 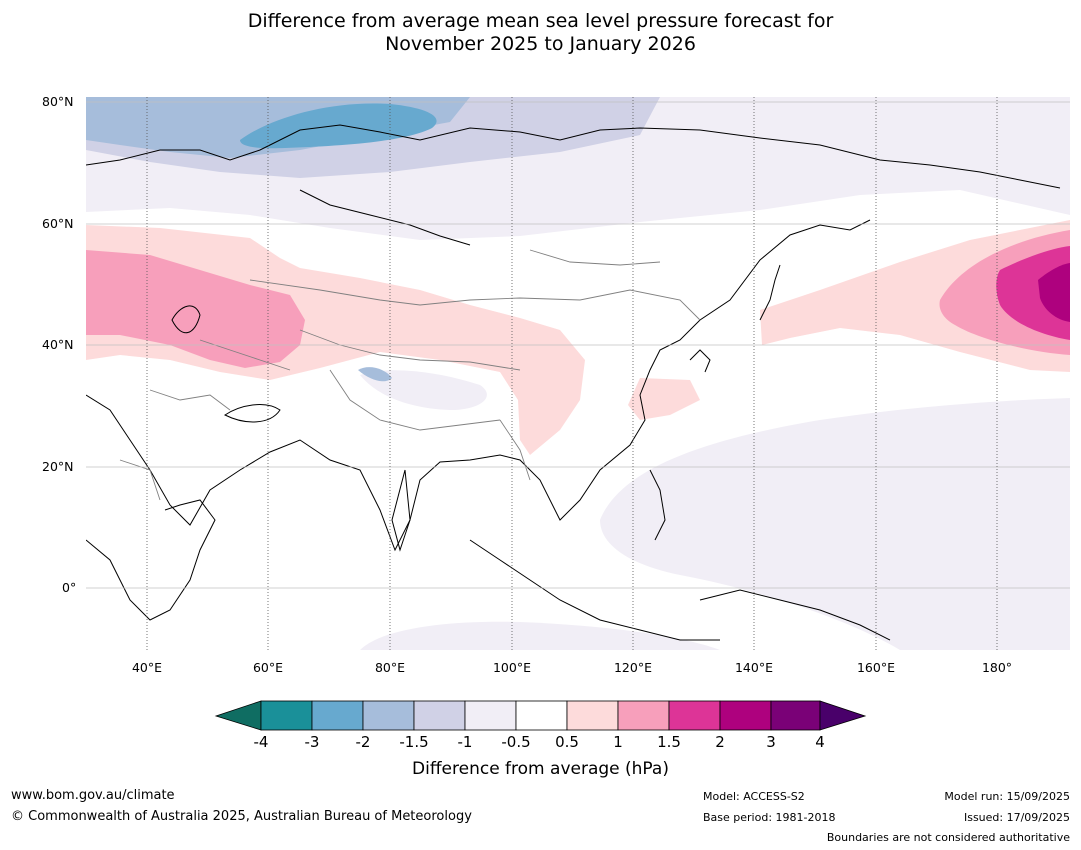 I want to click on colorbar-tick: -4, so click(x=261, y=742).